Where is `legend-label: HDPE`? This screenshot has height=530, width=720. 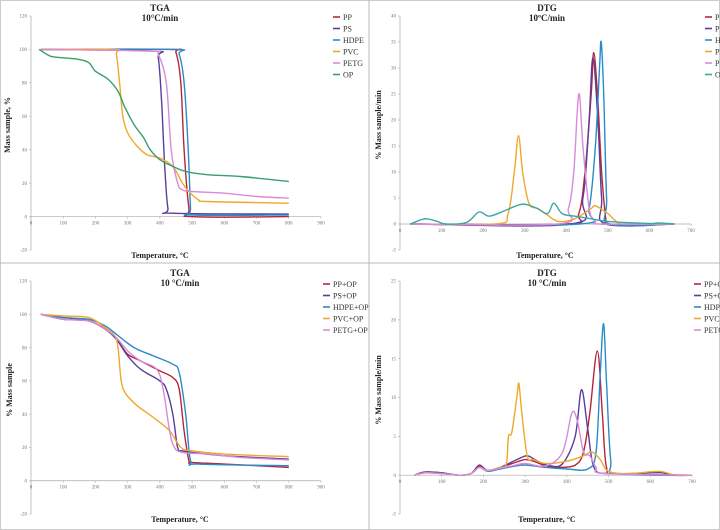
legend-label: HDPE is located at coordinates (717, 40).